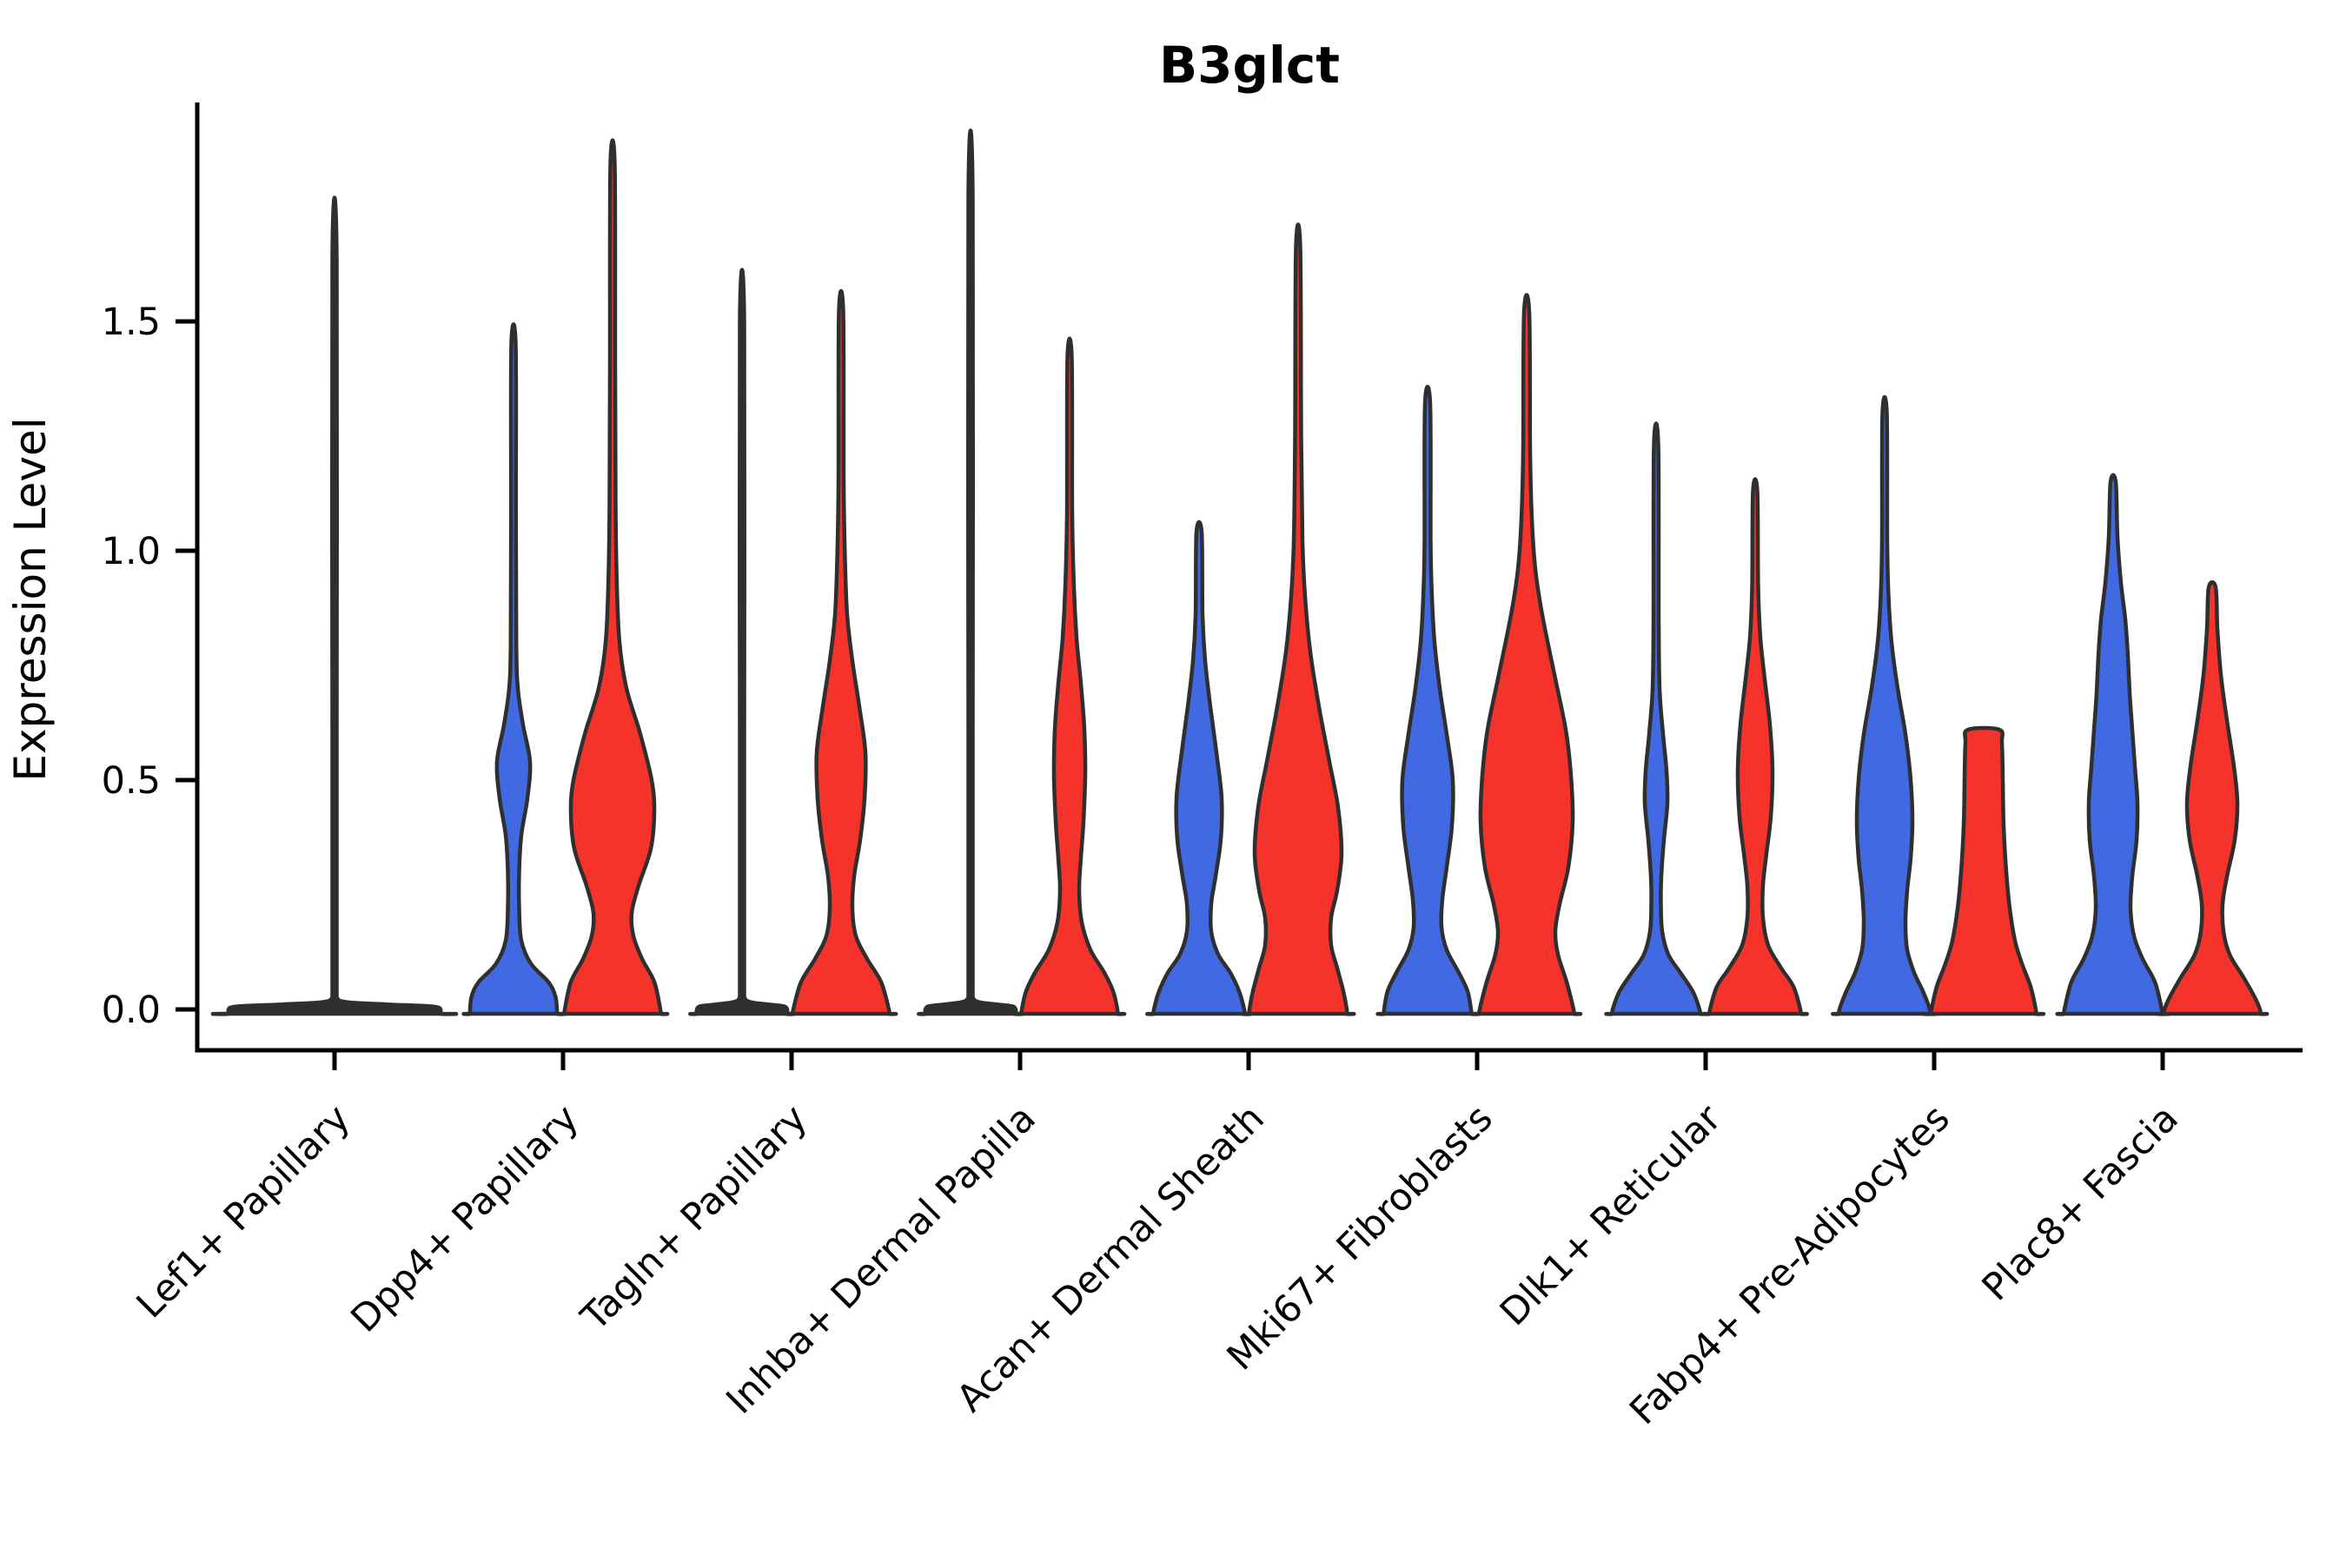 This screenshot has height=1568, width=2346. I want to click on violin-acan-dermal-sheath-blue, so click(1199, 767).